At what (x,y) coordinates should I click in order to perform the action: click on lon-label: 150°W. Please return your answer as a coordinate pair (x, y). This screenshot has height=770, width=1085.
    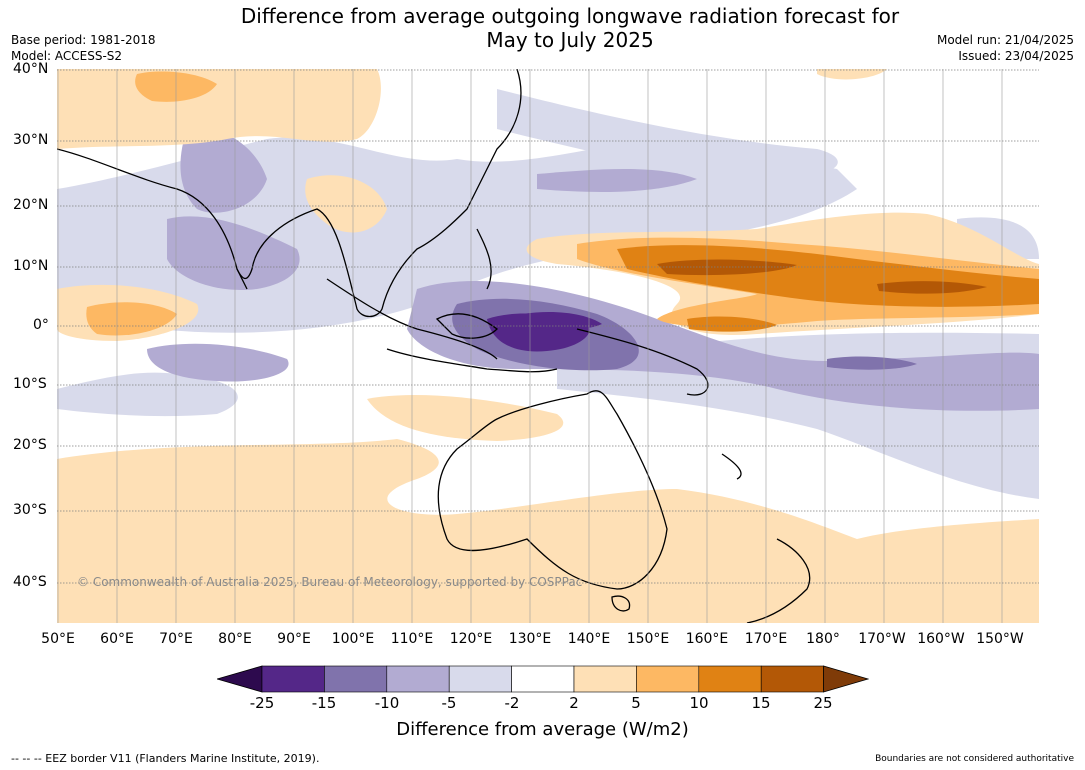
    Looking at the image, I should click on (1000, 639).